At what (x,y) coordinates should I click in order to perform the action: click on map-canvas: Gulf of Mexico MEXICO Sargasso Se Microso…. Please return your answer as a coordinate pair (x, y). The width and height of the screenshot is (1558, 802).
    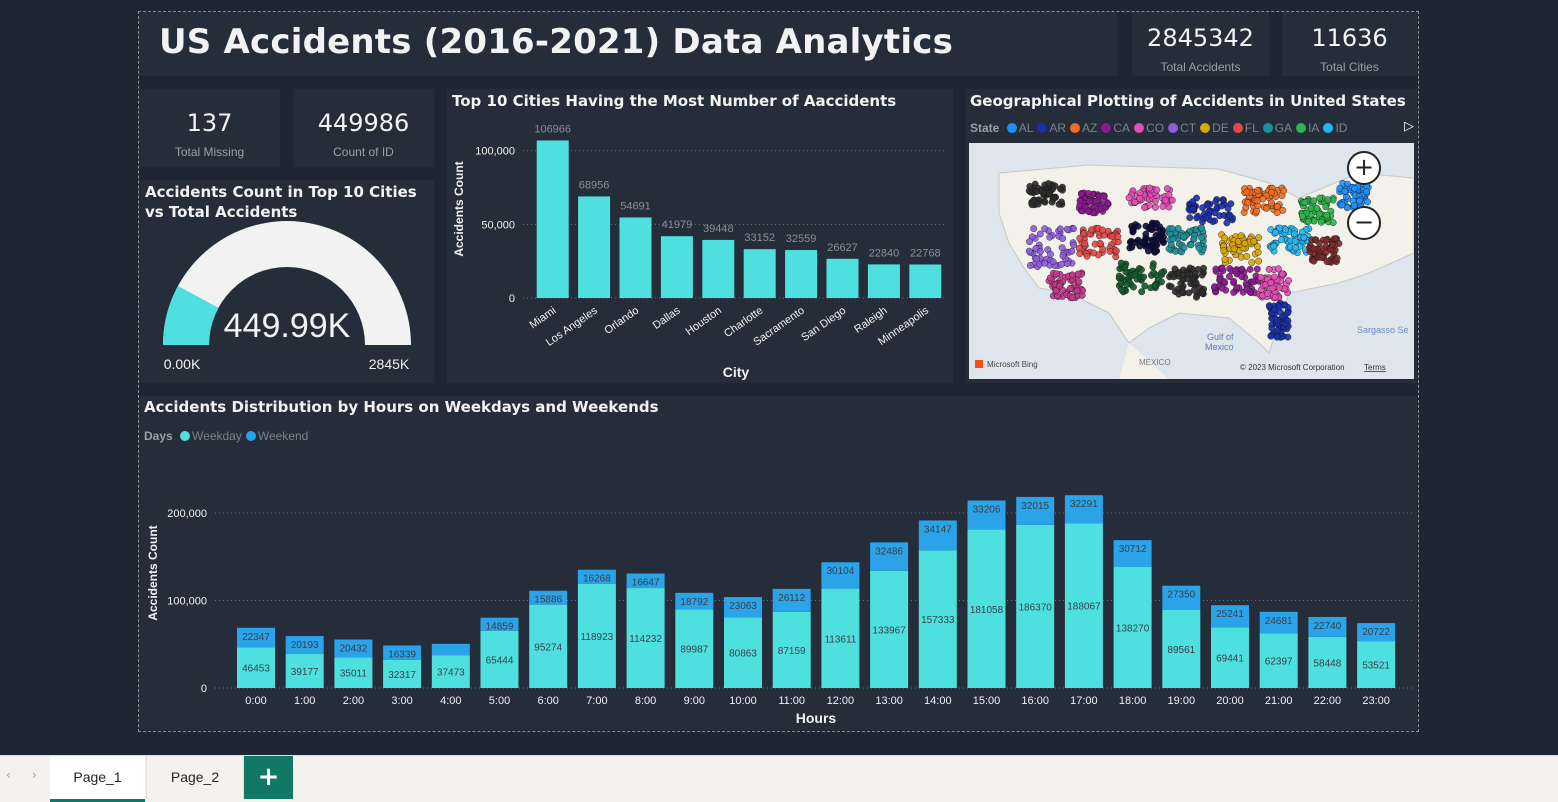
    Looking at the image, I should click on (1191, 261).